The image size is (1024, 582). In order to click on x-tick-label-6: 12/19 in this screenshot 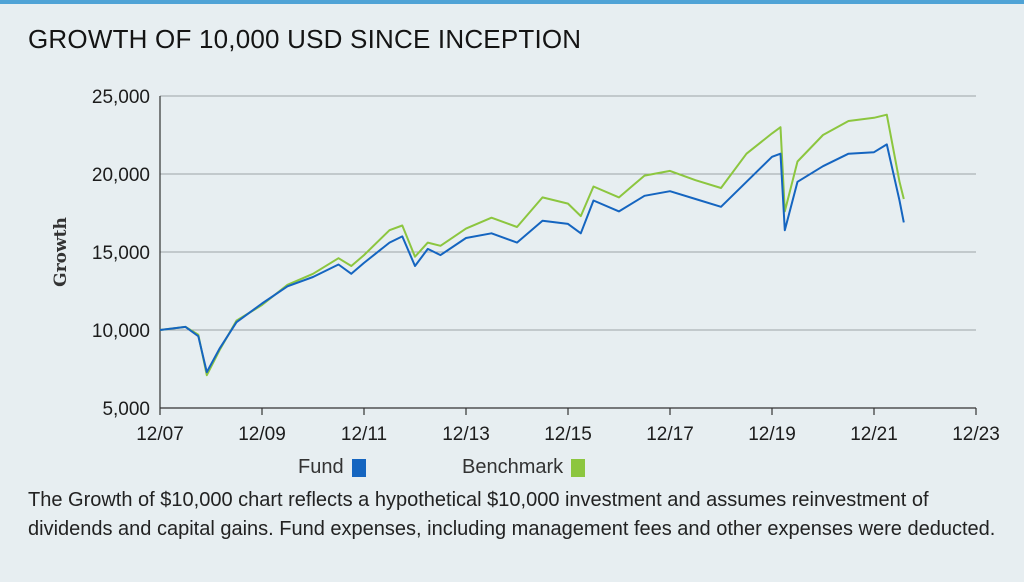, I will do `click(772, 434)`.